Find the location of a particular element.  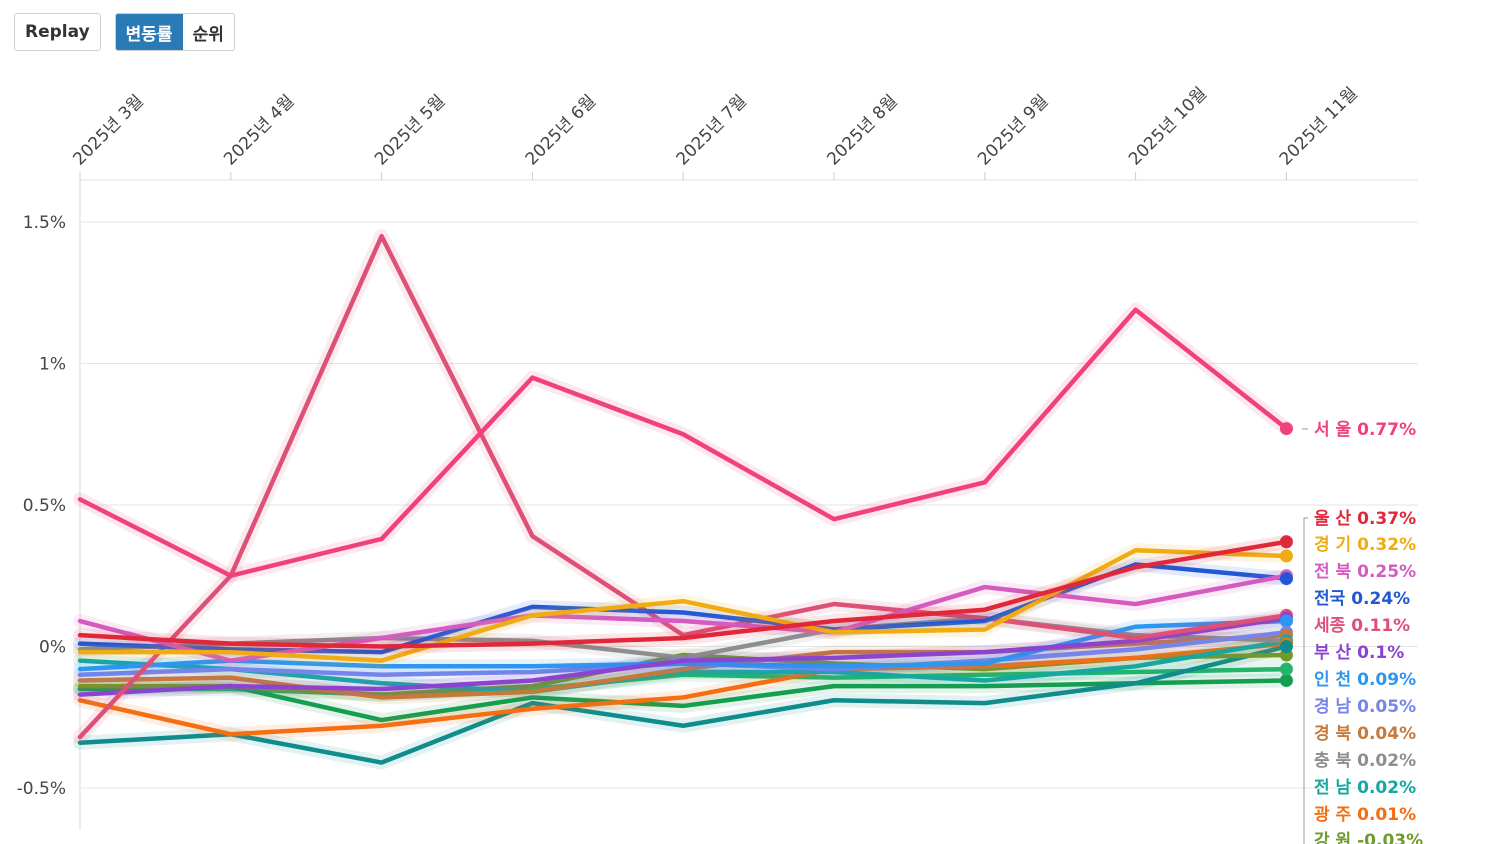

y-tick-label: 1.5% is located at coordinates (44, 223).